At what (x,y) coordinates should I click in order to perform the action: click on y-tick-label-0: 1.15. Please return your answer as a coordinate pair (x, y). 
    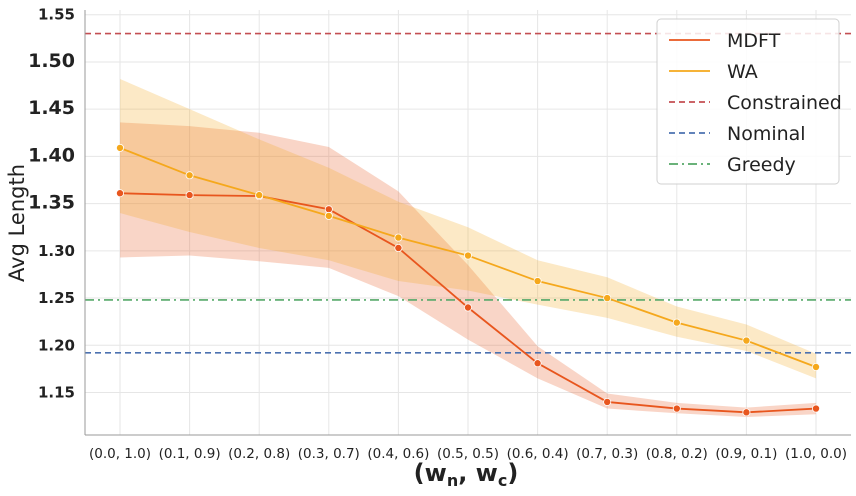
    Looking at the image, I should click on (56, 393).